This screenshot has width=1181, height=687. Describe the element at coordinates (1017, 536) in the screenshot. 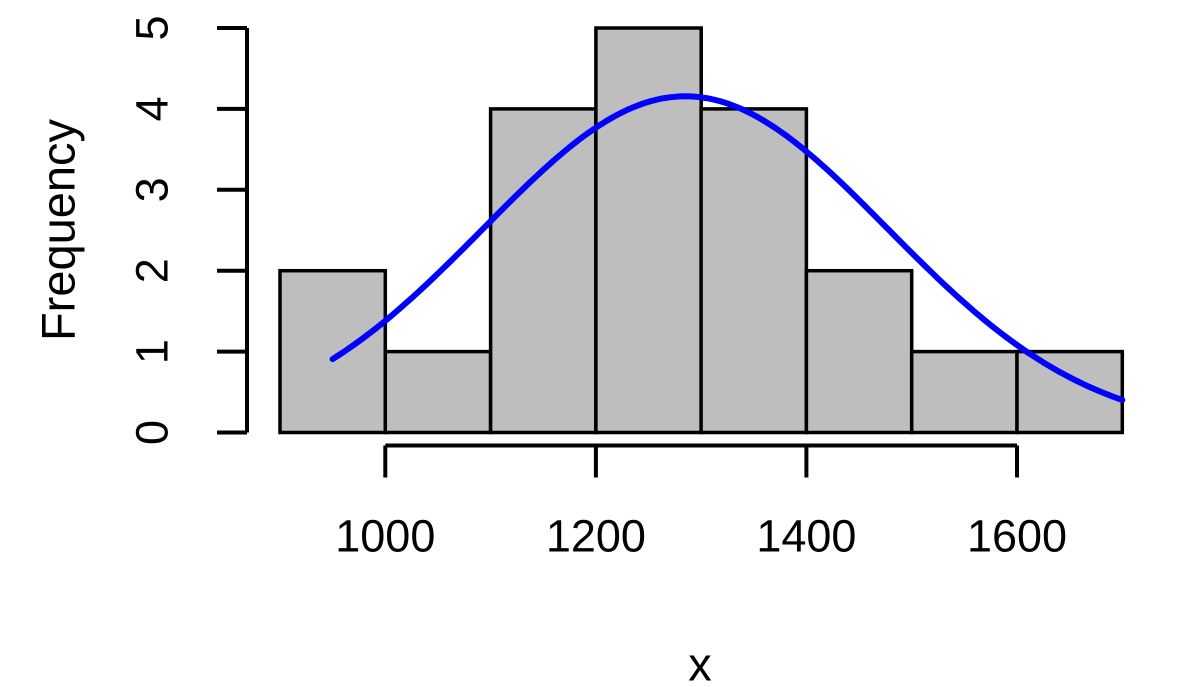

I see `x-tick-label: 1600` at that location.